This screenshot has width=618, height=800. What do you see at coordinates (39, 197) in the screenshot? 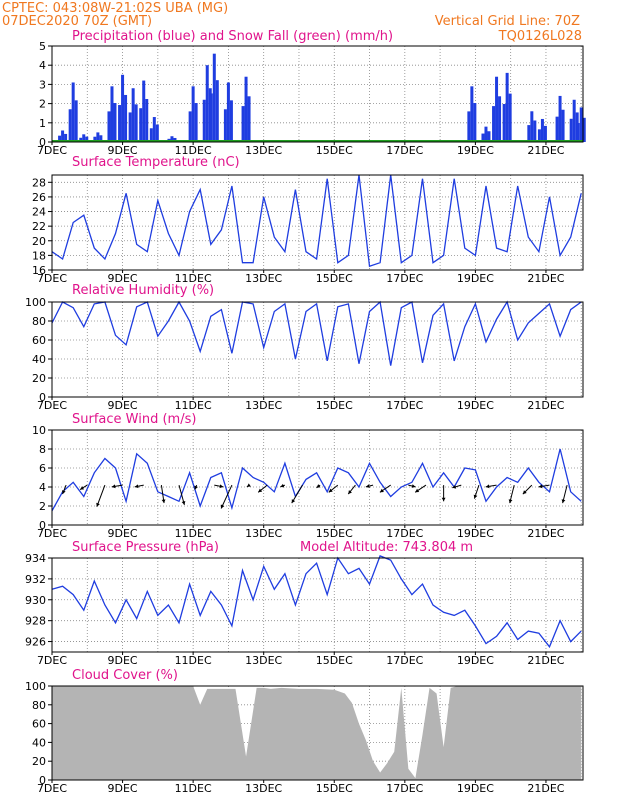
I see `y-tick-label: 26` at bounding box center [39, 197].